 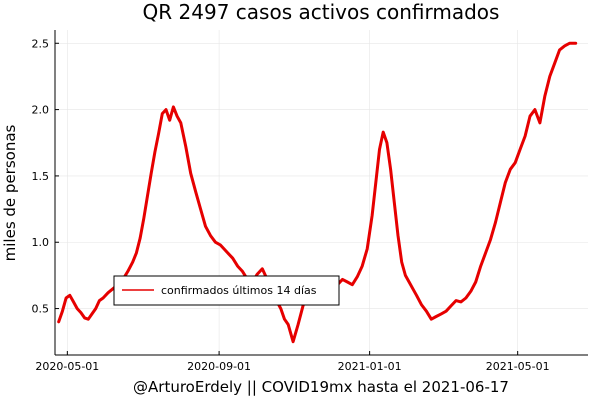 What do you see at coordinates (41, 309) in the screenshot?
I see `y-tick-label: 0.5` at bounding box center [41, 309].